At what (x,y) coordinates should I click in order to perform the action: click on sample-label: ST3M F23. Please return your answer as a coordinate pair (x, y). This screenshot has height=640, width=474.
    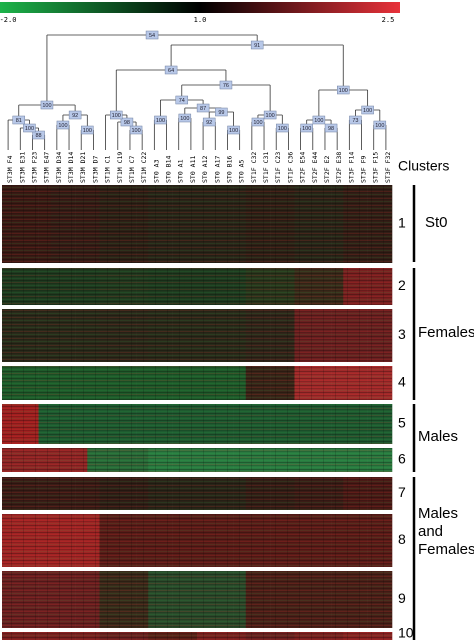
    Looking at the image, I should click on (34, 167).